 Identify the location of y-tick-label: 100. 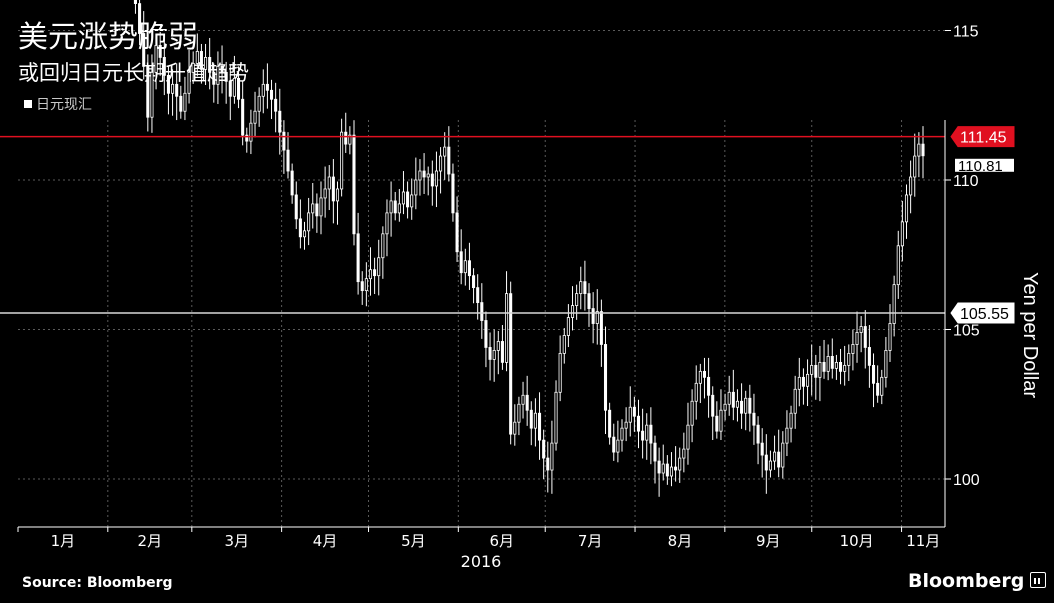
(966, 480).